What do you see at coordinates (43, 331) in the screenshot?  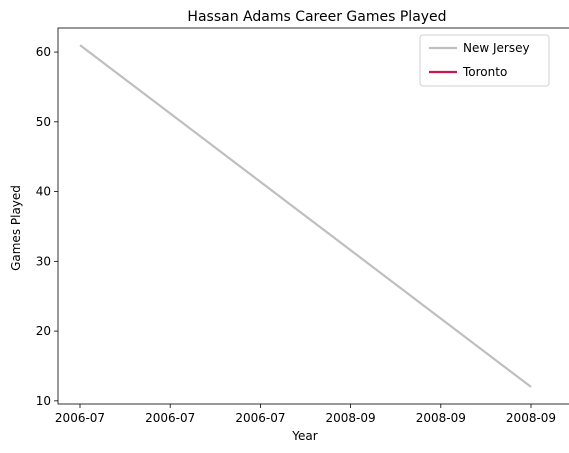 I see `y-tick-label: 20` at bounding box center [43, 331].